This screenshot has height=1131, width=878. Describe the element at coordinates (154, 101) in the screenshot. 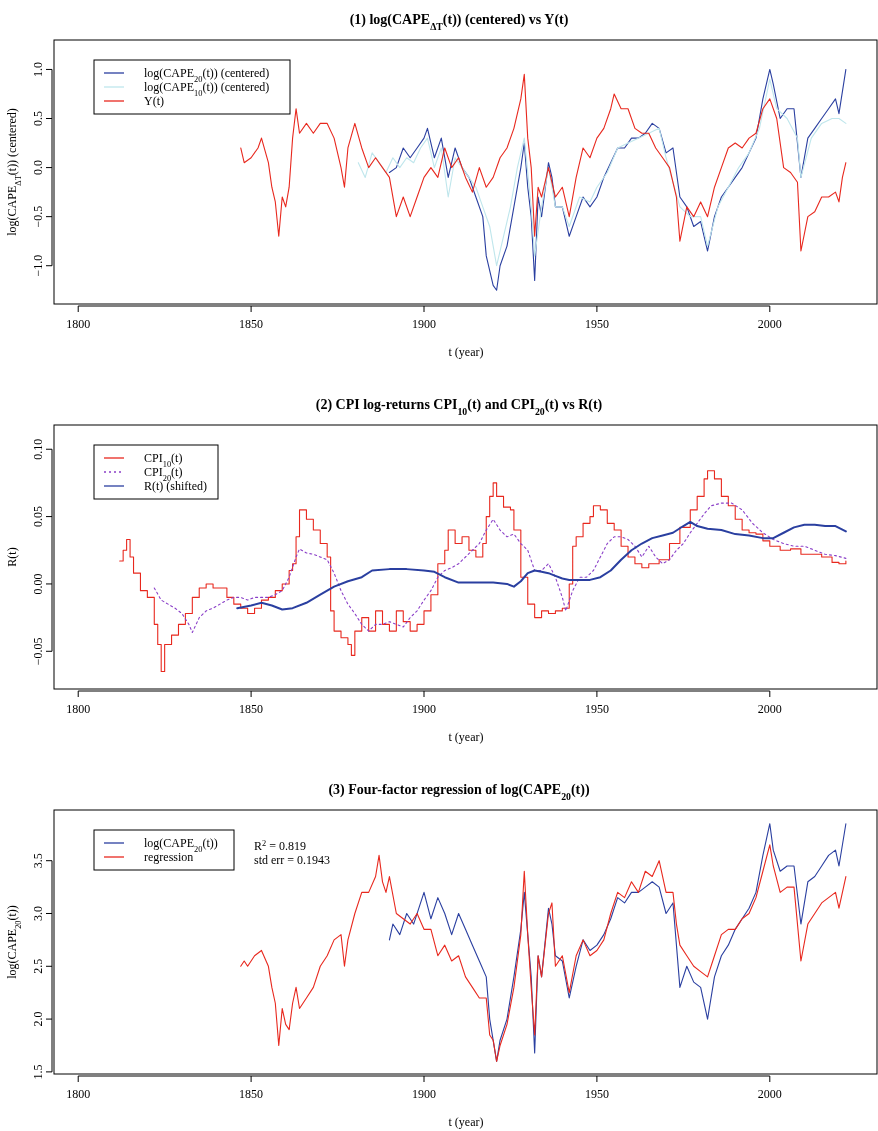

I see `legend-label: Y(t)` at that location.